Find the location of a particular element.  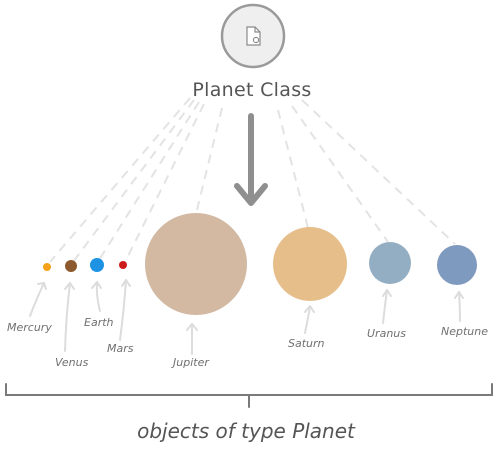

planet-venus is located at coordinates (71, 266).